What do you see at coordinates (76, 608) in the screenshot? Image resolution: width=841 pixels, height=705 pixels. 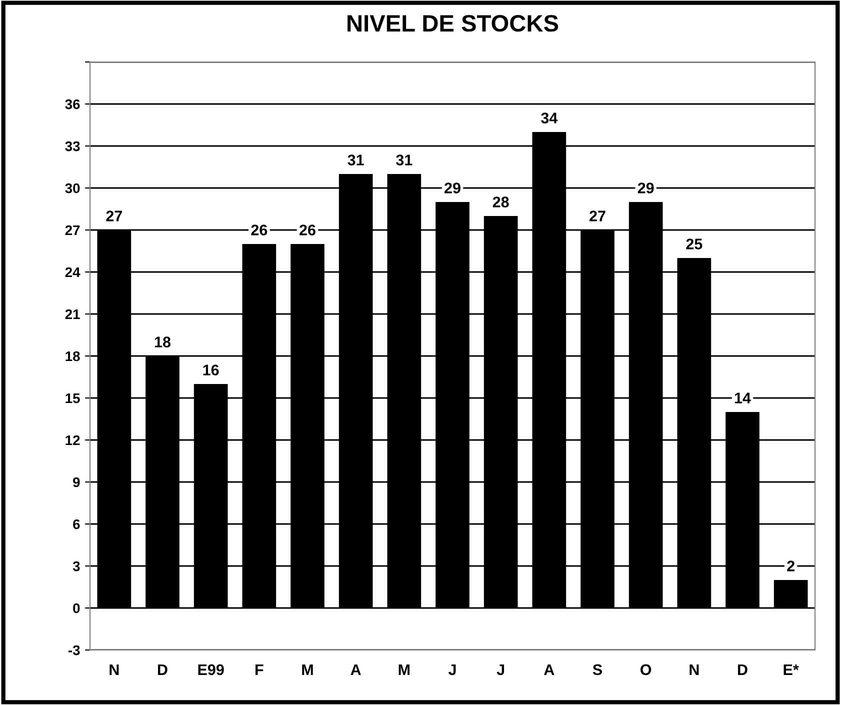 I see `y-tick-label: 0` at bounding box center [76, 608].